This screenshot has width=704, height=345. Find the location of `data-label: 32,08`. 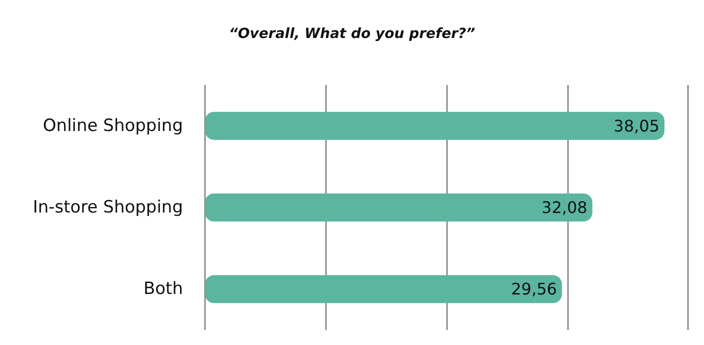

data-label: 32,08 is located at coordinates (565, 207).